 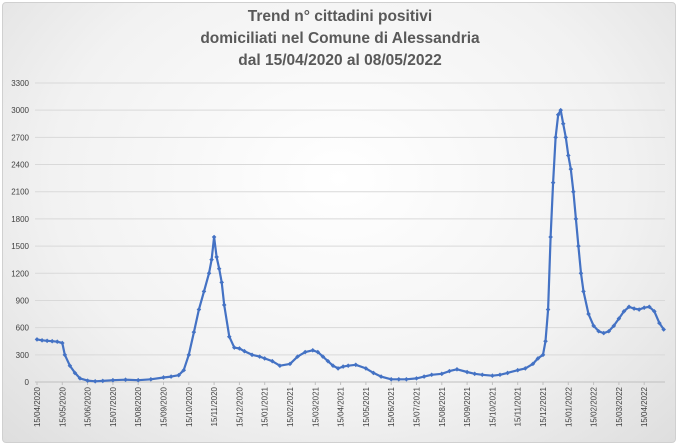 I want to click on x-tick-label: 15/04/2022, so click(x=644, y=406).